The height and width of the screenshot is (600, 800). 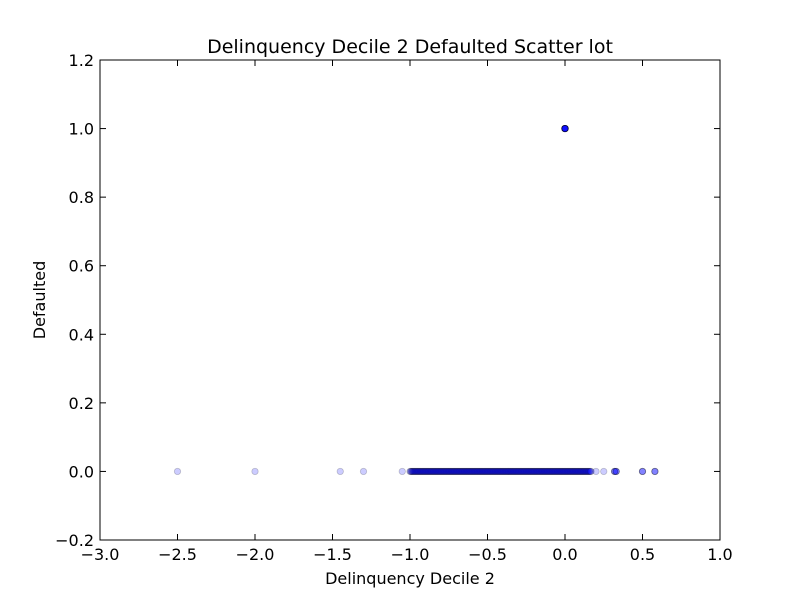 I want to click on x-tick-label: −3.0, so click(x=100, y=554).